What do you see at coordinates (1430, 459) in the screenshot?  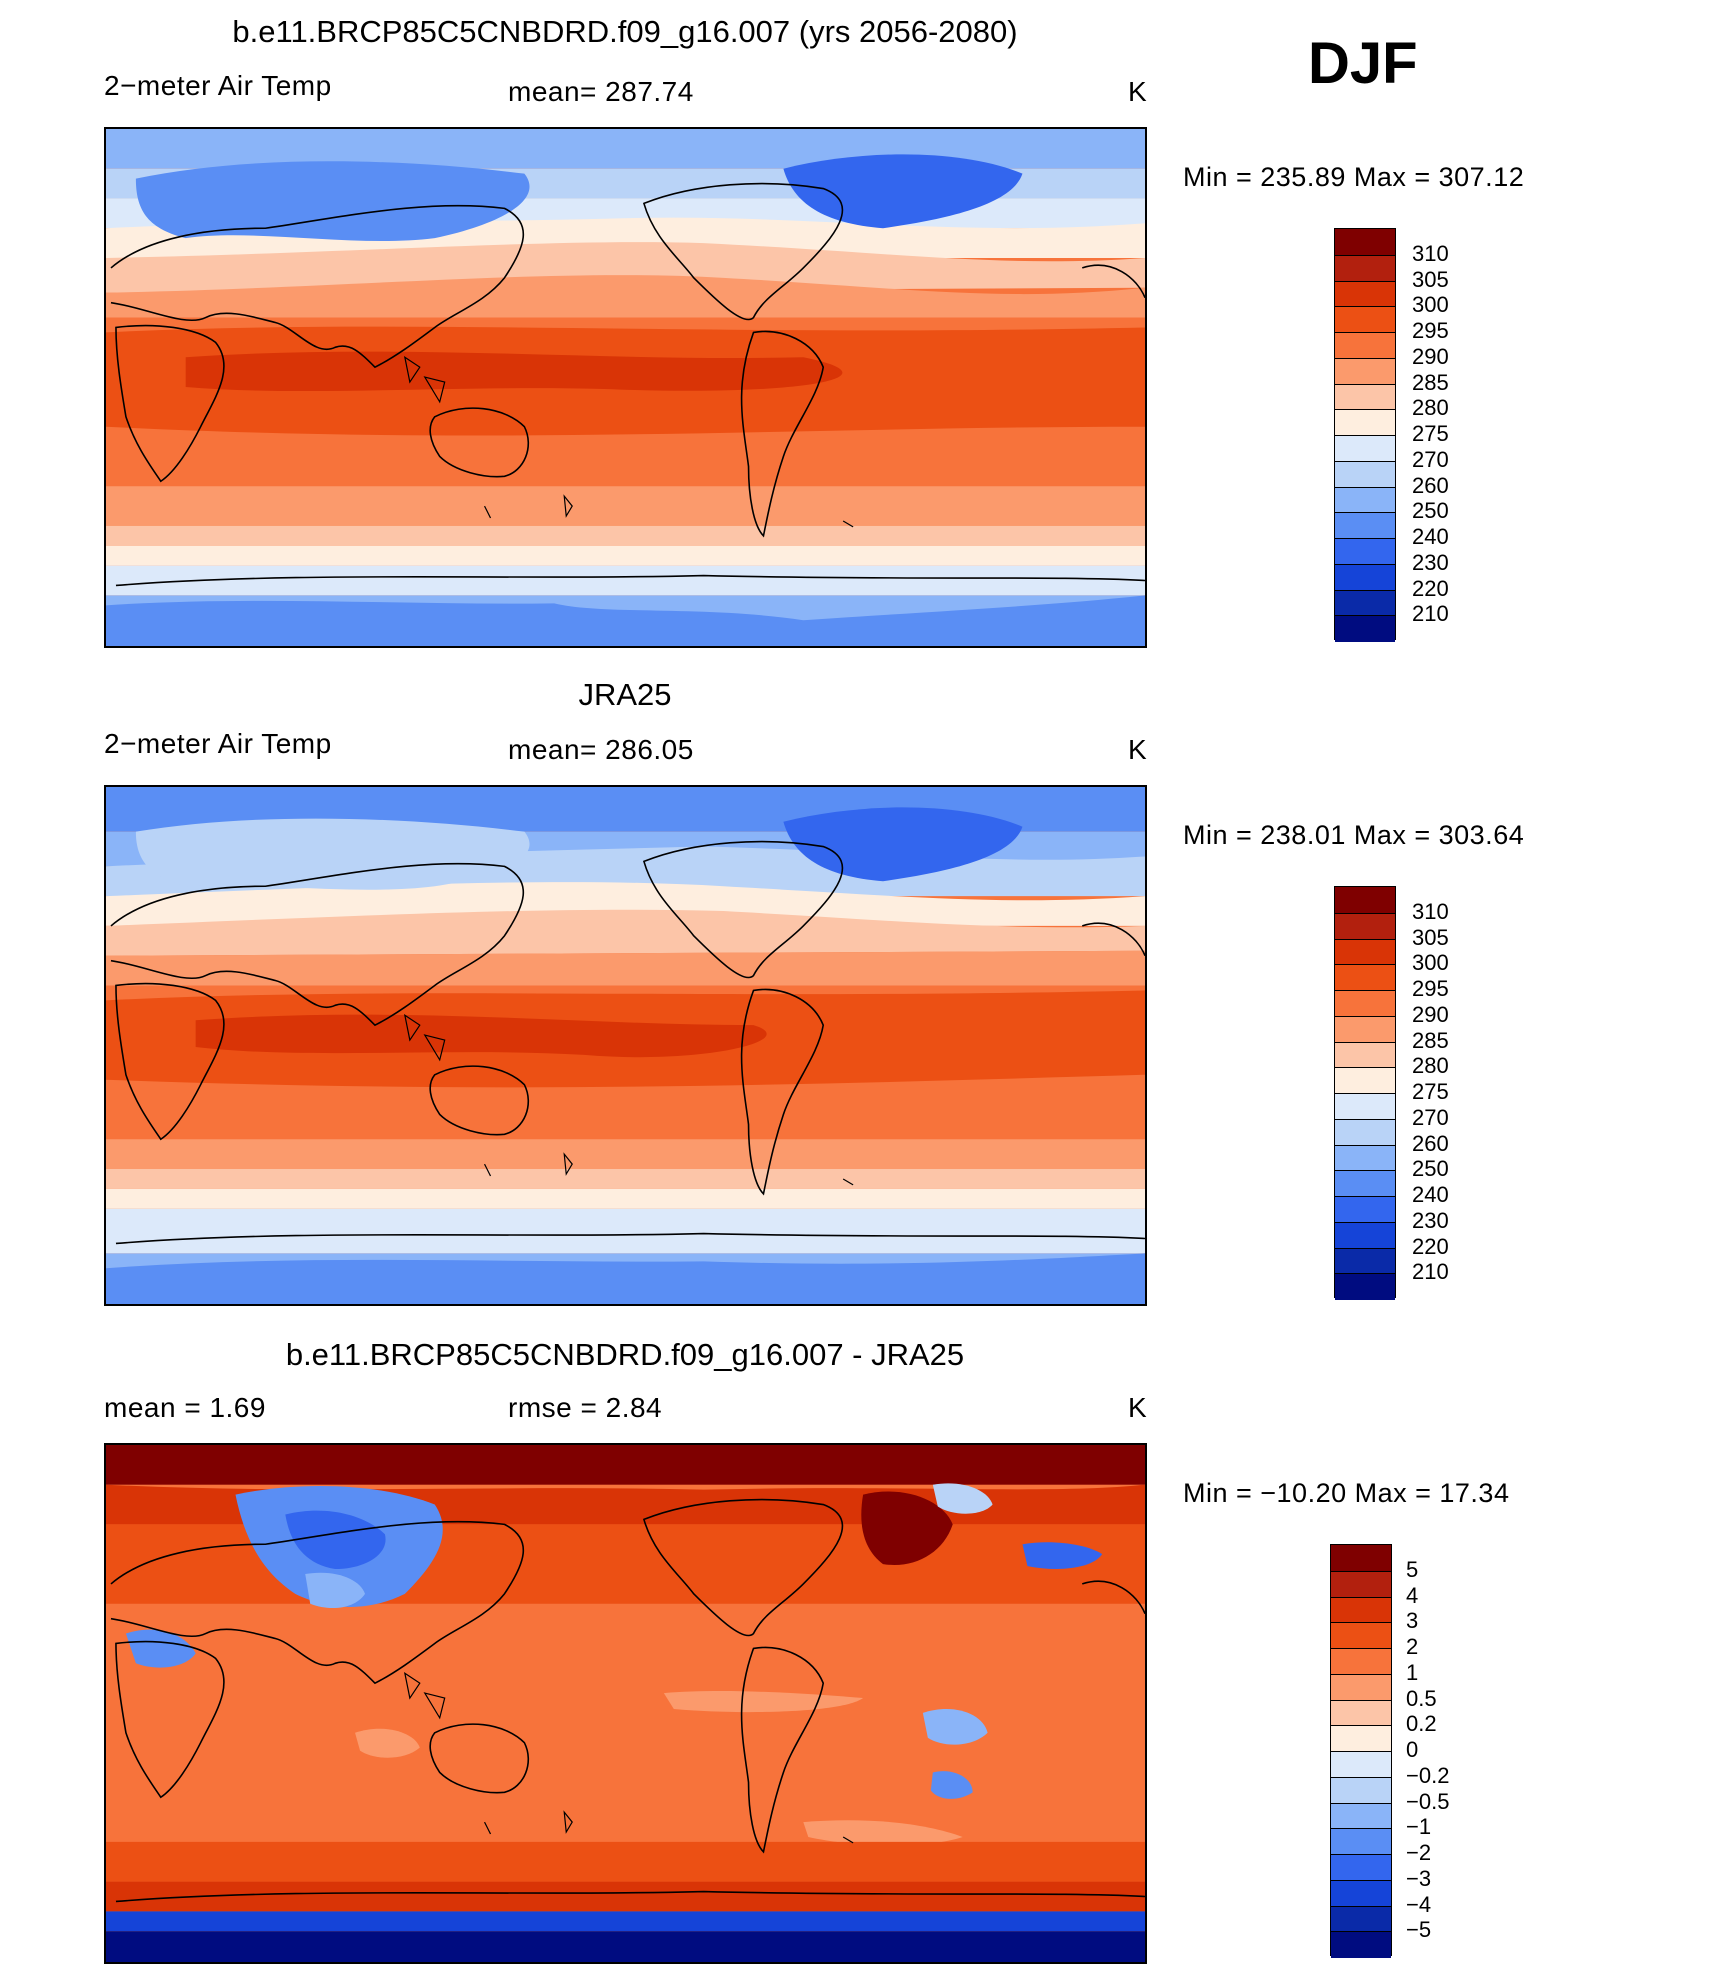 I see `panel-1-colorbar-label: 270` at bounding box center [1430, 459].